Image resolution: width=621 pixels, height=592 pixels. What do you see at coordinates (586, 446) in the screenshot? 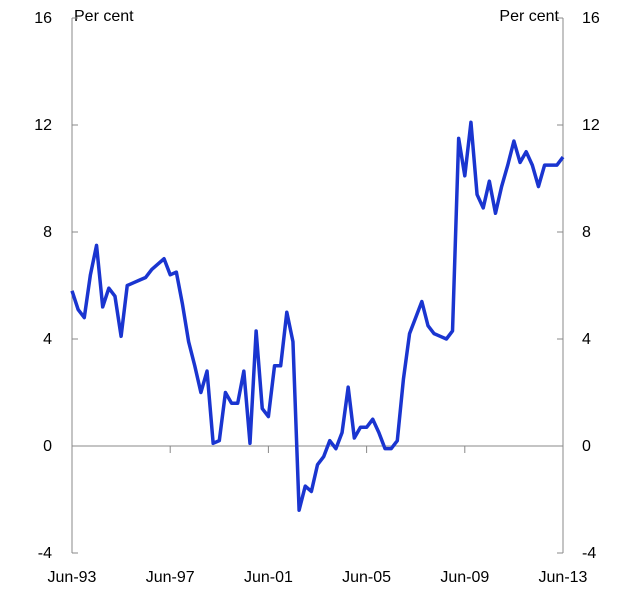
I see `y2-tick-label: 0` at bounding box center [586, 446].